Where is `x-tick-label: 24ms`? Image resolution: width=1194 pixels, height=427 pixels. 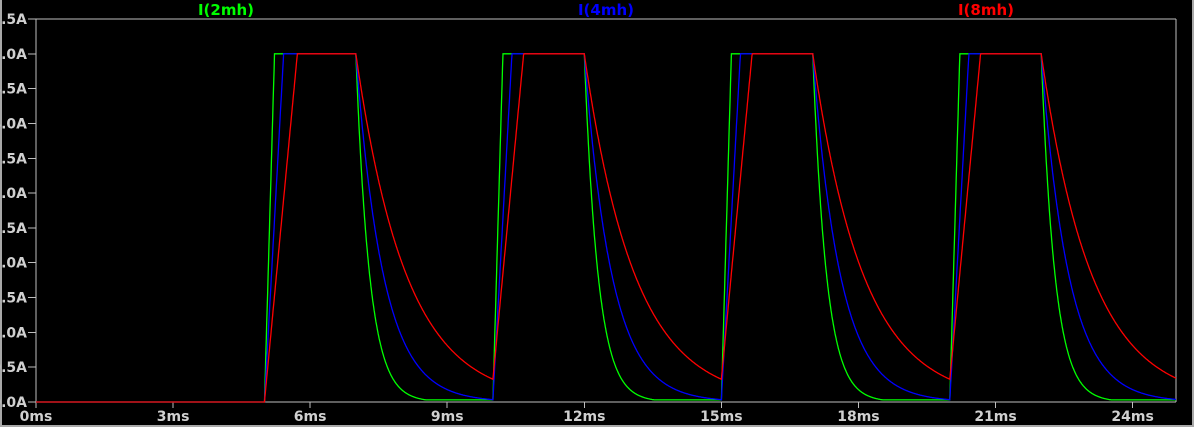 x-tick-label: 24ms is located at coordinates (1132, 417).